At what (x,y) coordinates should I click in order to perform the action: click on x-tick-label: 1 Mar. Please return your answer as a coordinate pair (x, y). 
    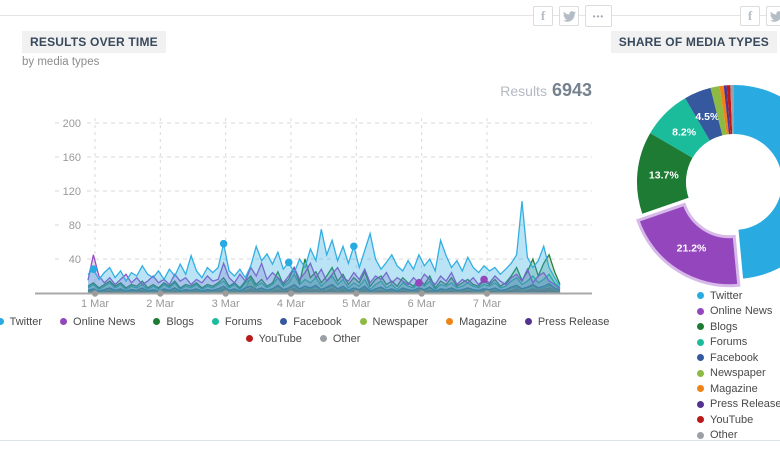
    Looking at the image, I should click on (95, 304).